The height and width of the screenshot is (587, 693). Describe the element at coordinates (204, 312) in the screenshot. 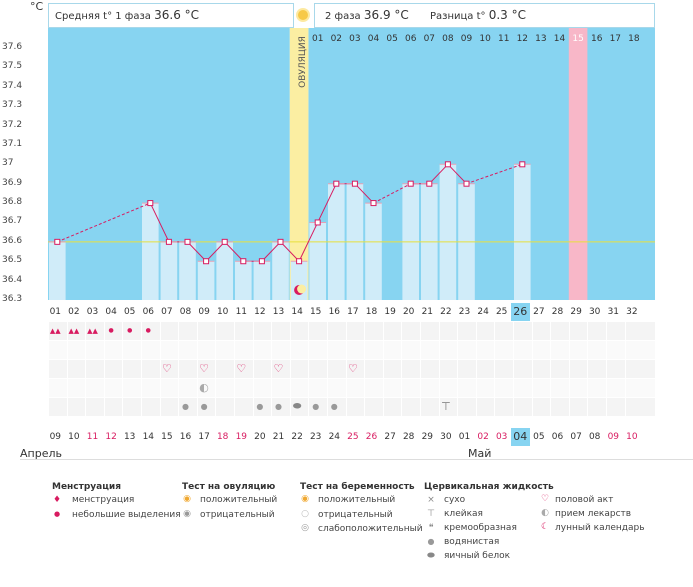

I see `cycle-day: 09` at that location.